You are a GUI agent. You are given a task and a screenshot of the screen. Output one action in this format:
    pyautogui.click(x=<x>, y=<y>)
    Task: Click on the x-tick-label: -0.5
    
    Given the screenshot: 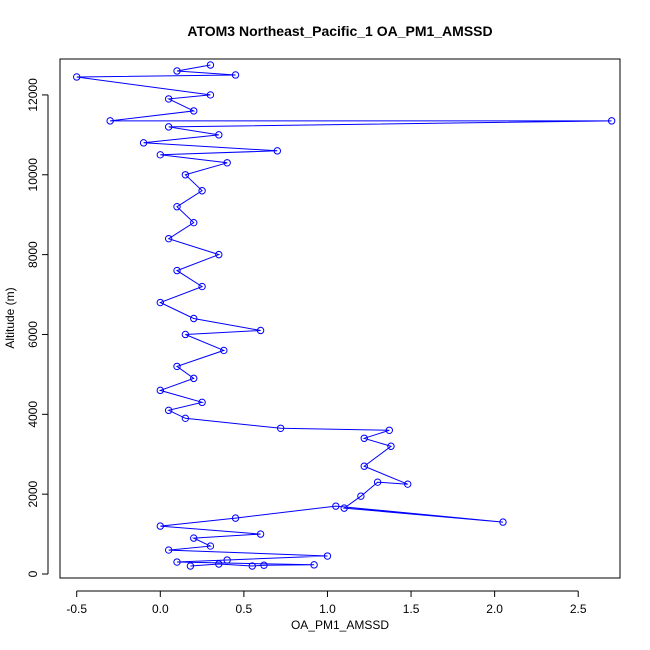 What is the action you would take?
    pyautogui.click(x=76, y=609)
    